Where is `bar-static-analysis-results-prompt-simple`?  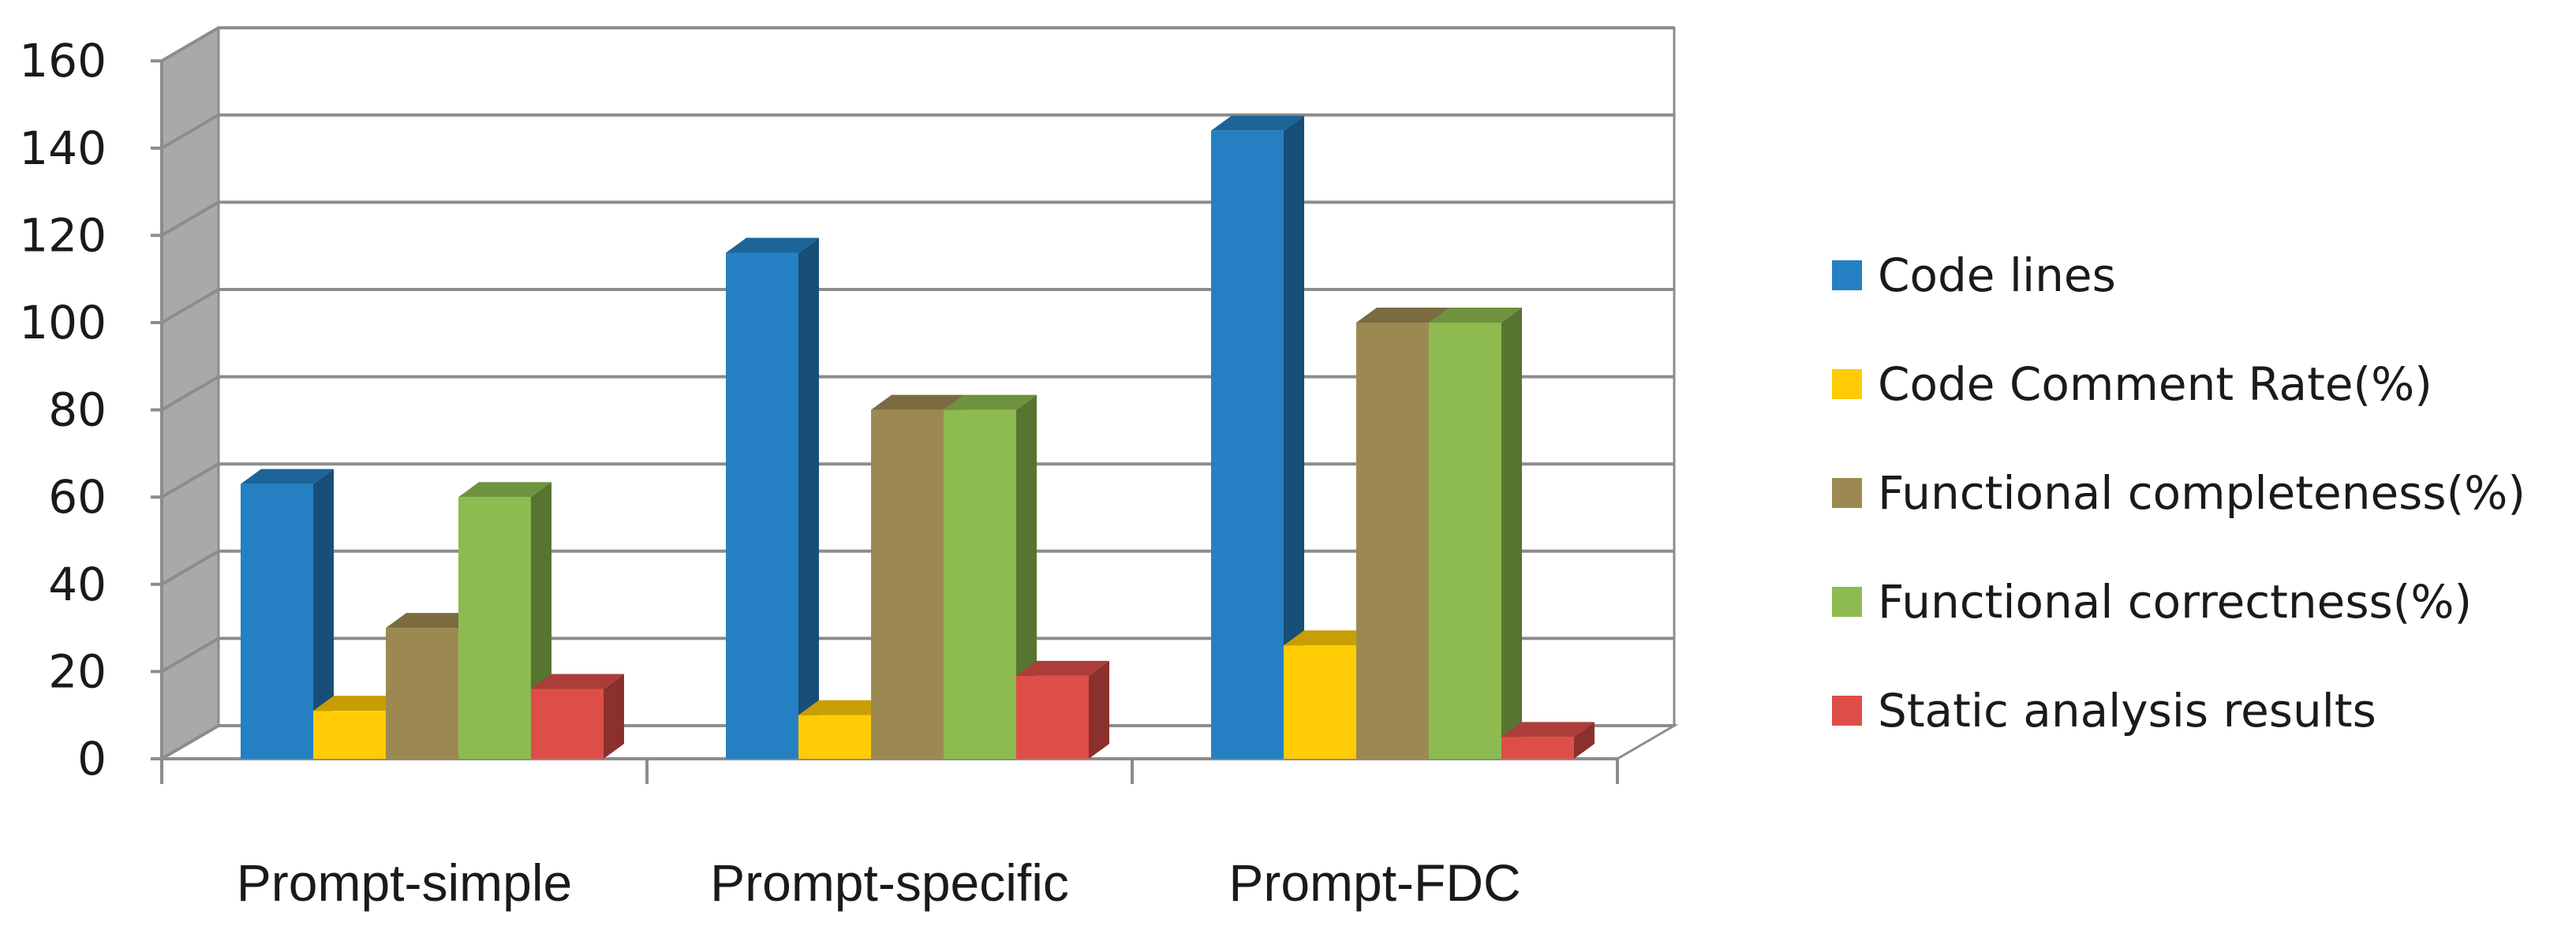
bar-static-analysis-results-prompt-simple is located at coordinates (577, 716).